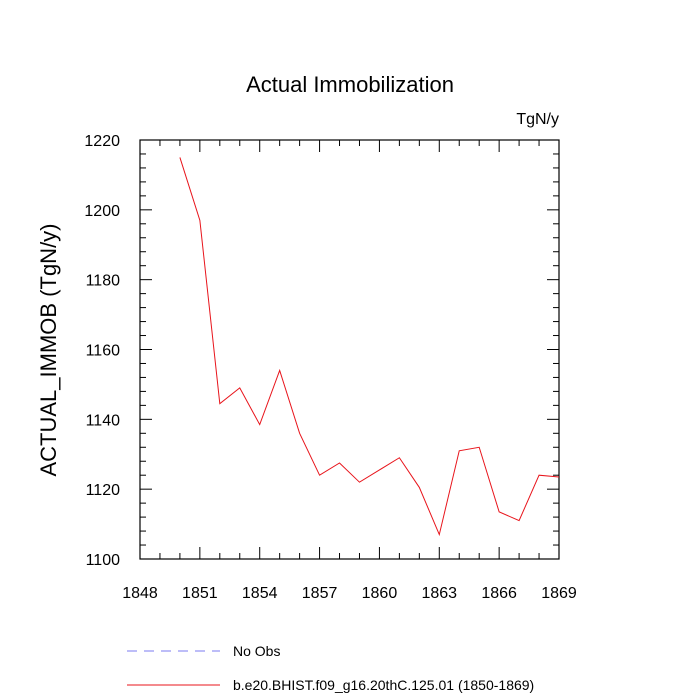 This screenshot has height=700, width=700. I want to click on x-tick-label: 1860, so click(380, 593).